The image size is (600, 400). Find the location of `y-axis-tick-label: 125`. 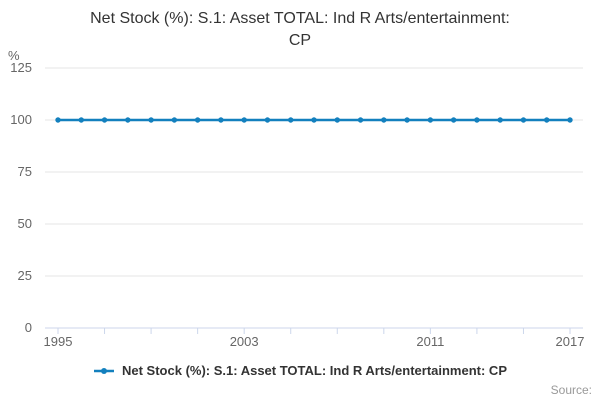

y-axis-tick-label: 125 is located at coordinates (21, 67).